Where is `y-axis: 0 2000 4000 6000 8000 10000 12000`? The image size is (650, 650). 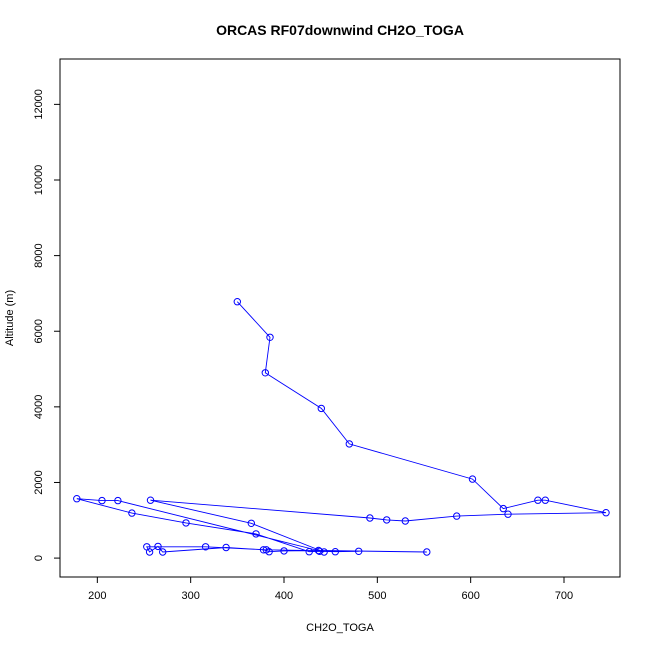 y-axis: 0 2000 4000 6000 8000 10000 12000 is located at coordinates (47, 325).